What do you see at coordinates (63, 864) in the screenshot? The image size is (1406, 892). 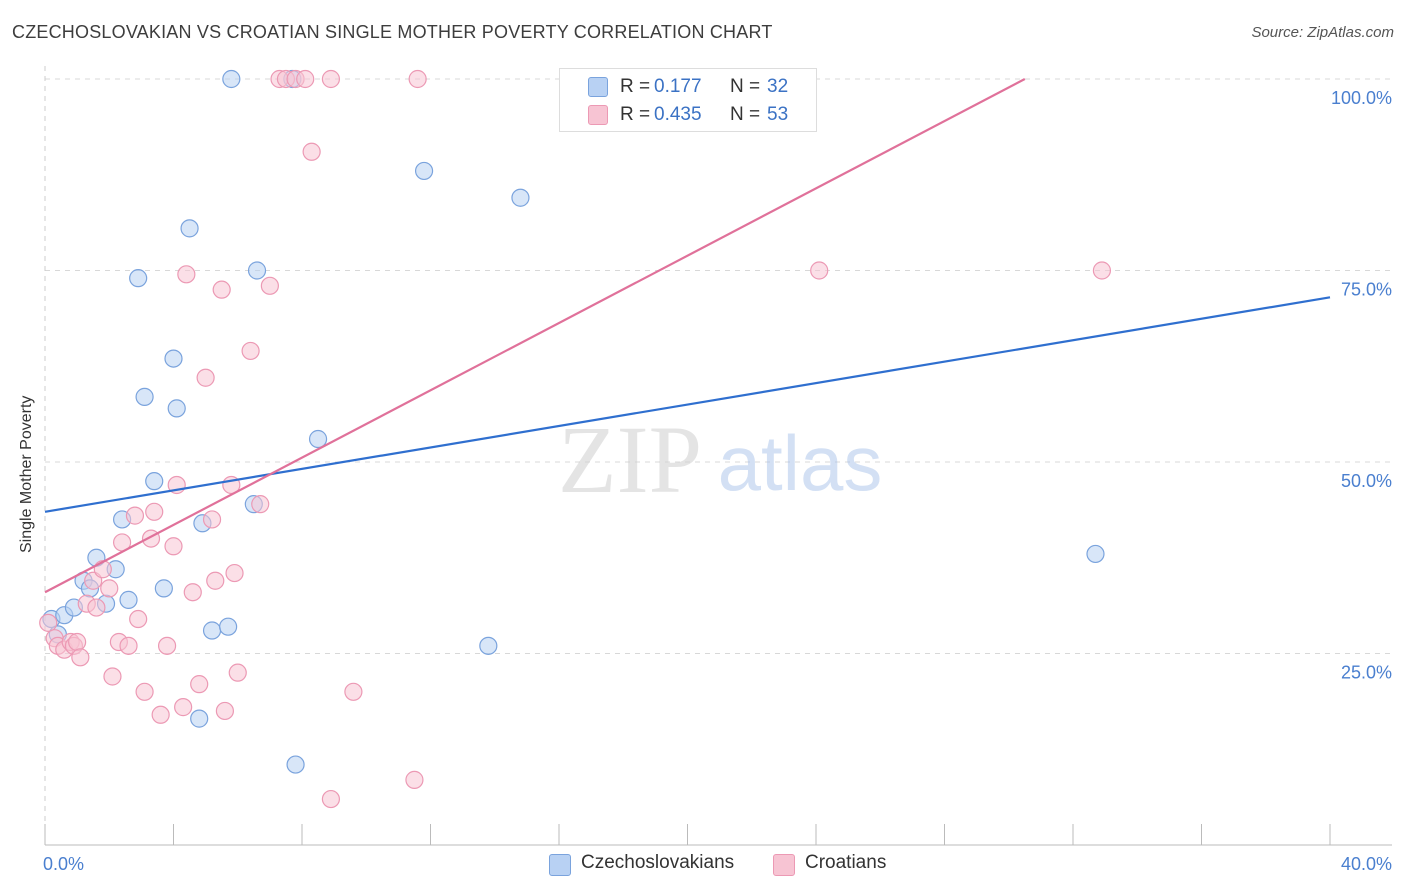 I see `x-tick-label-min: 0.0%` at bounding box center [63, 864].